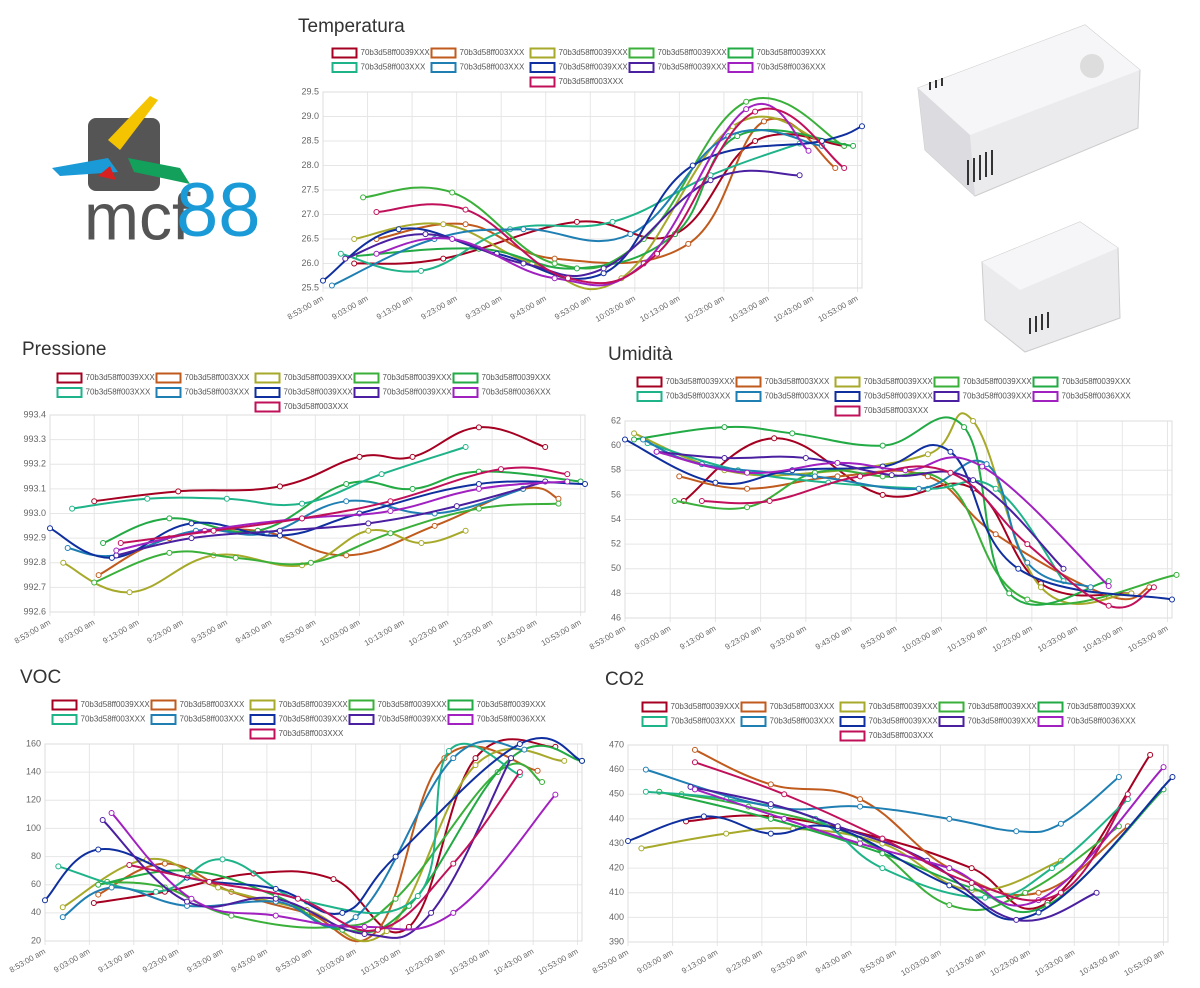 This screenshot has height=988, width=1200. Describe the element at coordinates (516, 633) in the screenshot. I see `x-tick-label: 10:43:00 am` at that location.